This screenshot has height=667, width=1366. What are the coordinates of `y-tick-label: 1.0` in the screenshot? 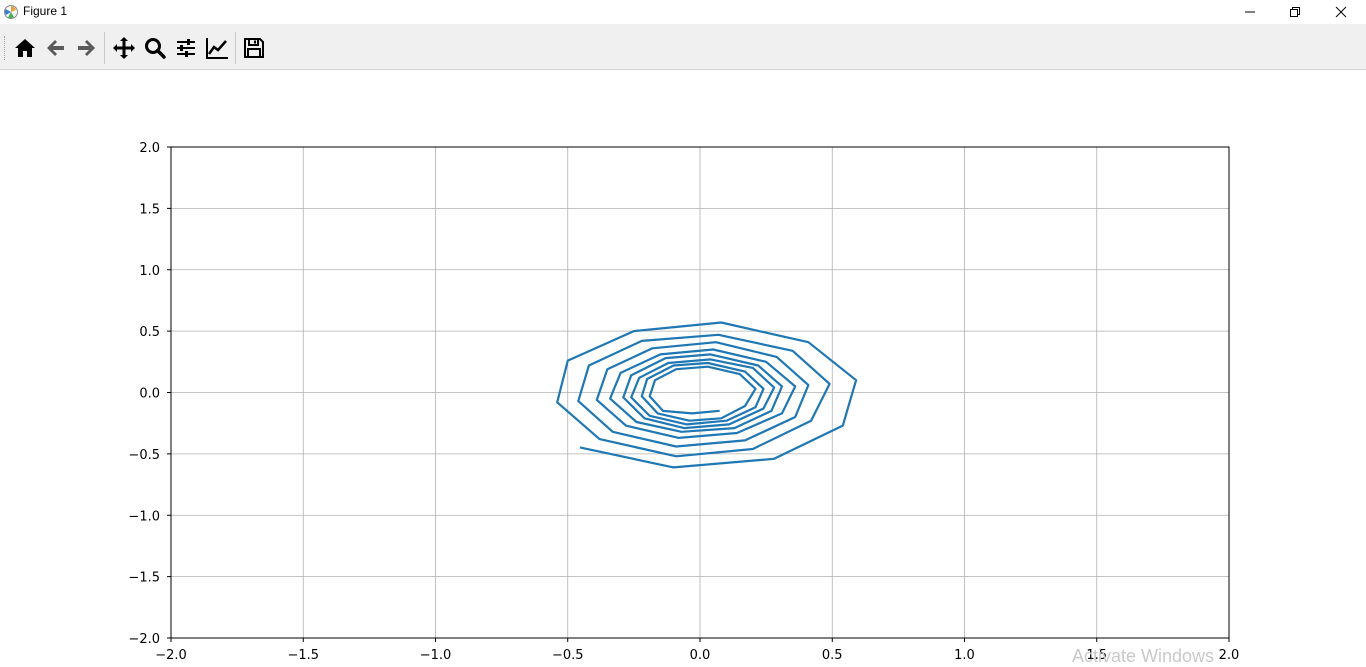 It's located at (149, 271).